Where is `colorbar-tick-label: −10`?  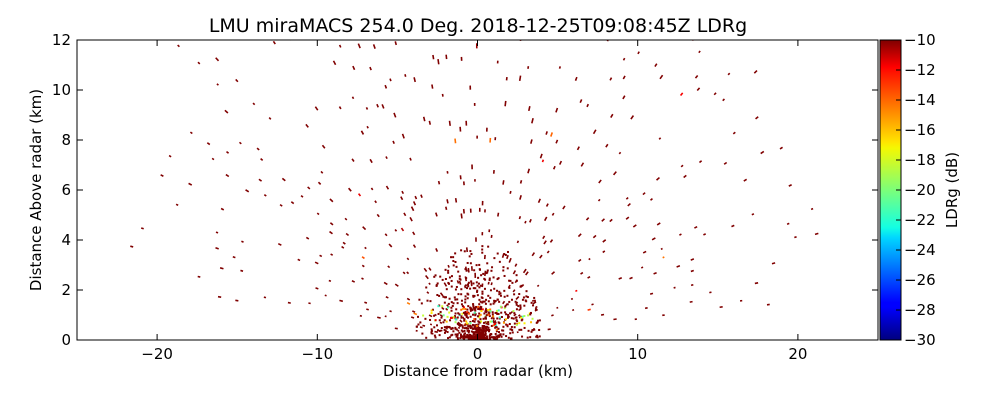 colorbar-tick-label: −10 is located at coordinates (920, 40).